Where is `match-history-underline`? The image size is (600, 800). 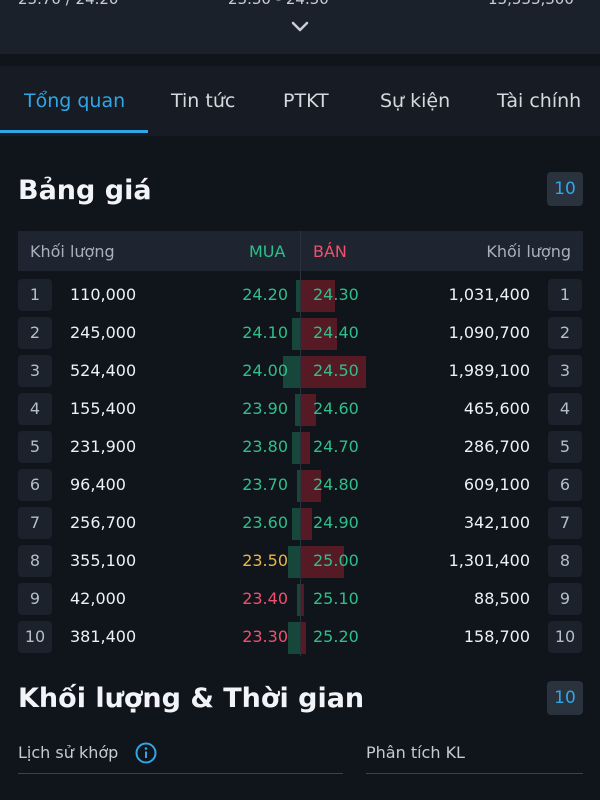 match-history-underline is located at coordinates (180, 773).